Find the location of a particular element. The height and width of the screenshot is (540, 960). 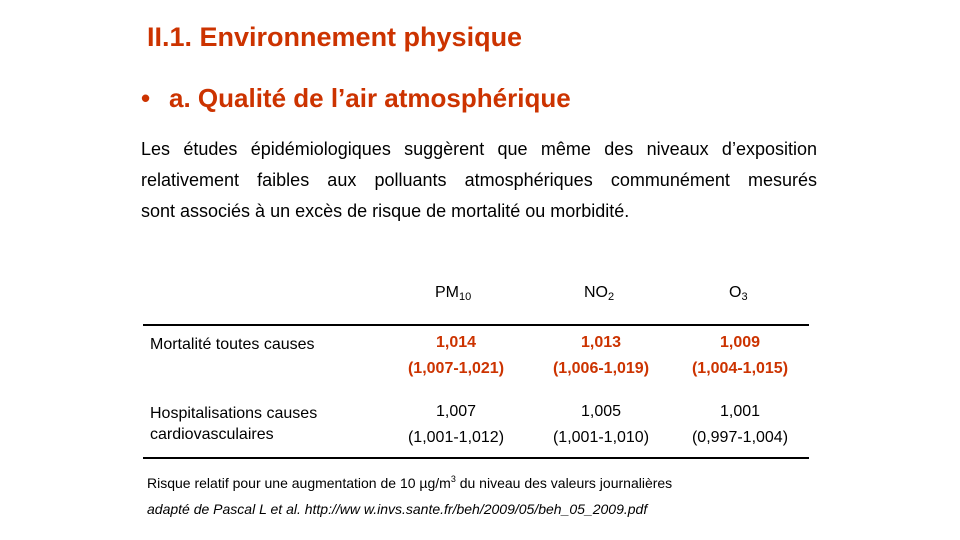

section-heading: • a. Qualité de l’air atmosphérique is located at coordinates (356, 98).